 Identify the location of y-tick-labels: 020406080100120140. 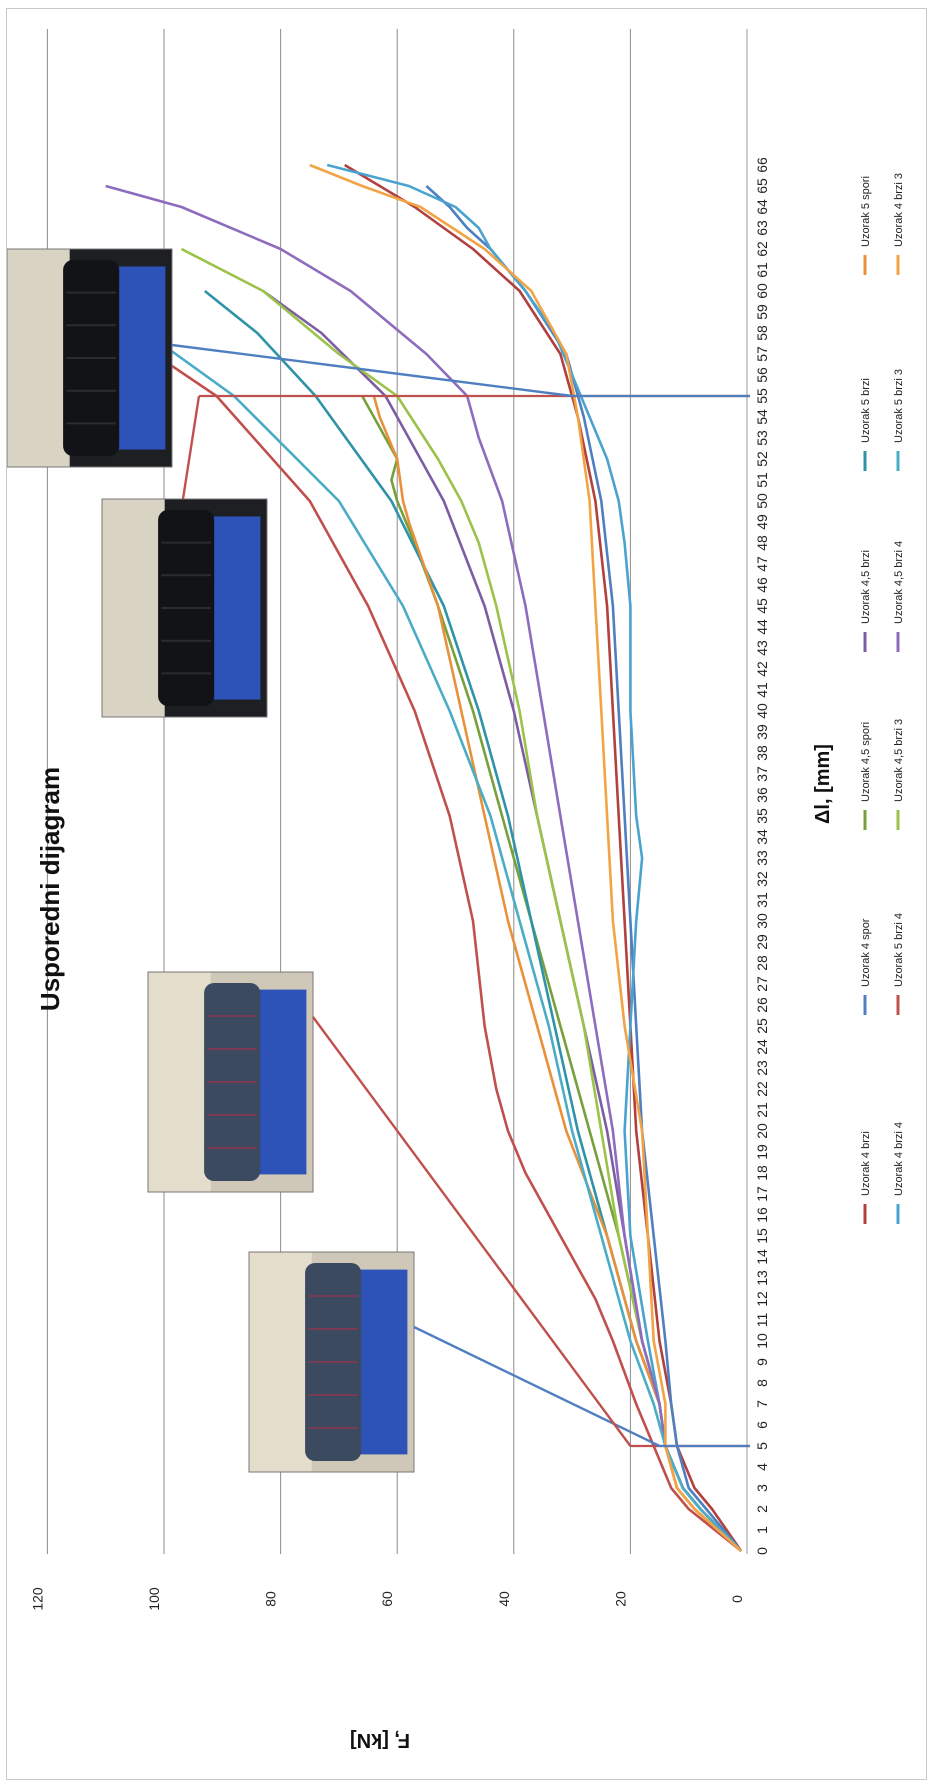
(387, 1599).